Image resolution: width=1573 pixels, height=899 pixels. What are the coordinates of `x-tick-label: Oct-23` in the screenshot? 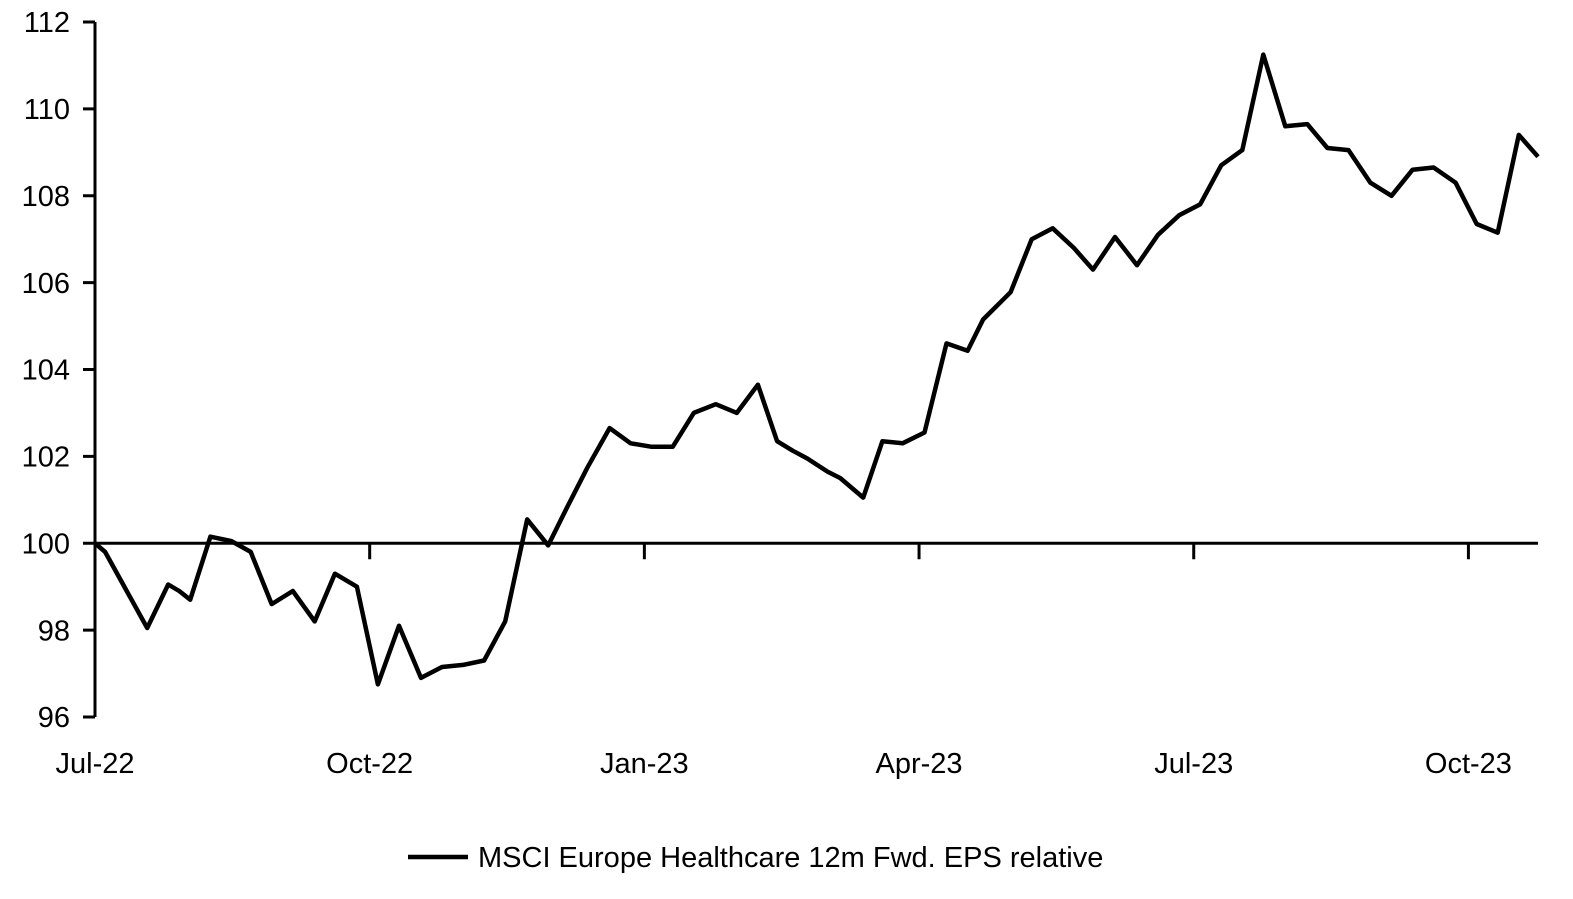 It's located at (1468, 764).